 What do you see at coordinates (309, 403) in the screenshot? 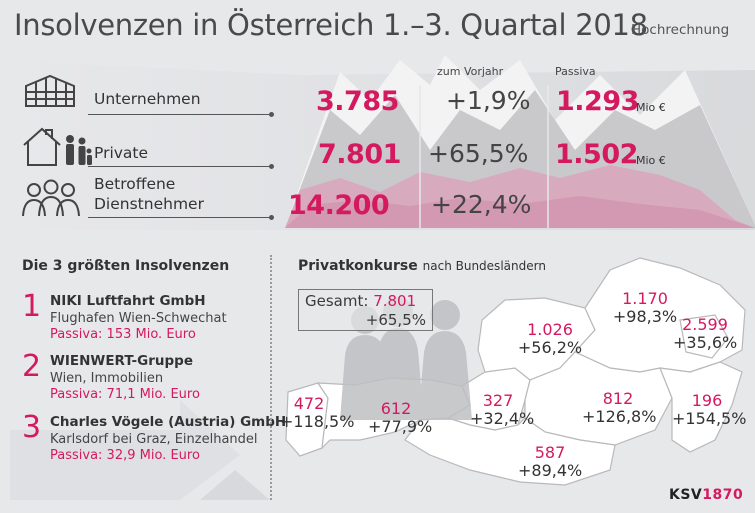
I see `state-value: 472` at bounding box center [309, 403].